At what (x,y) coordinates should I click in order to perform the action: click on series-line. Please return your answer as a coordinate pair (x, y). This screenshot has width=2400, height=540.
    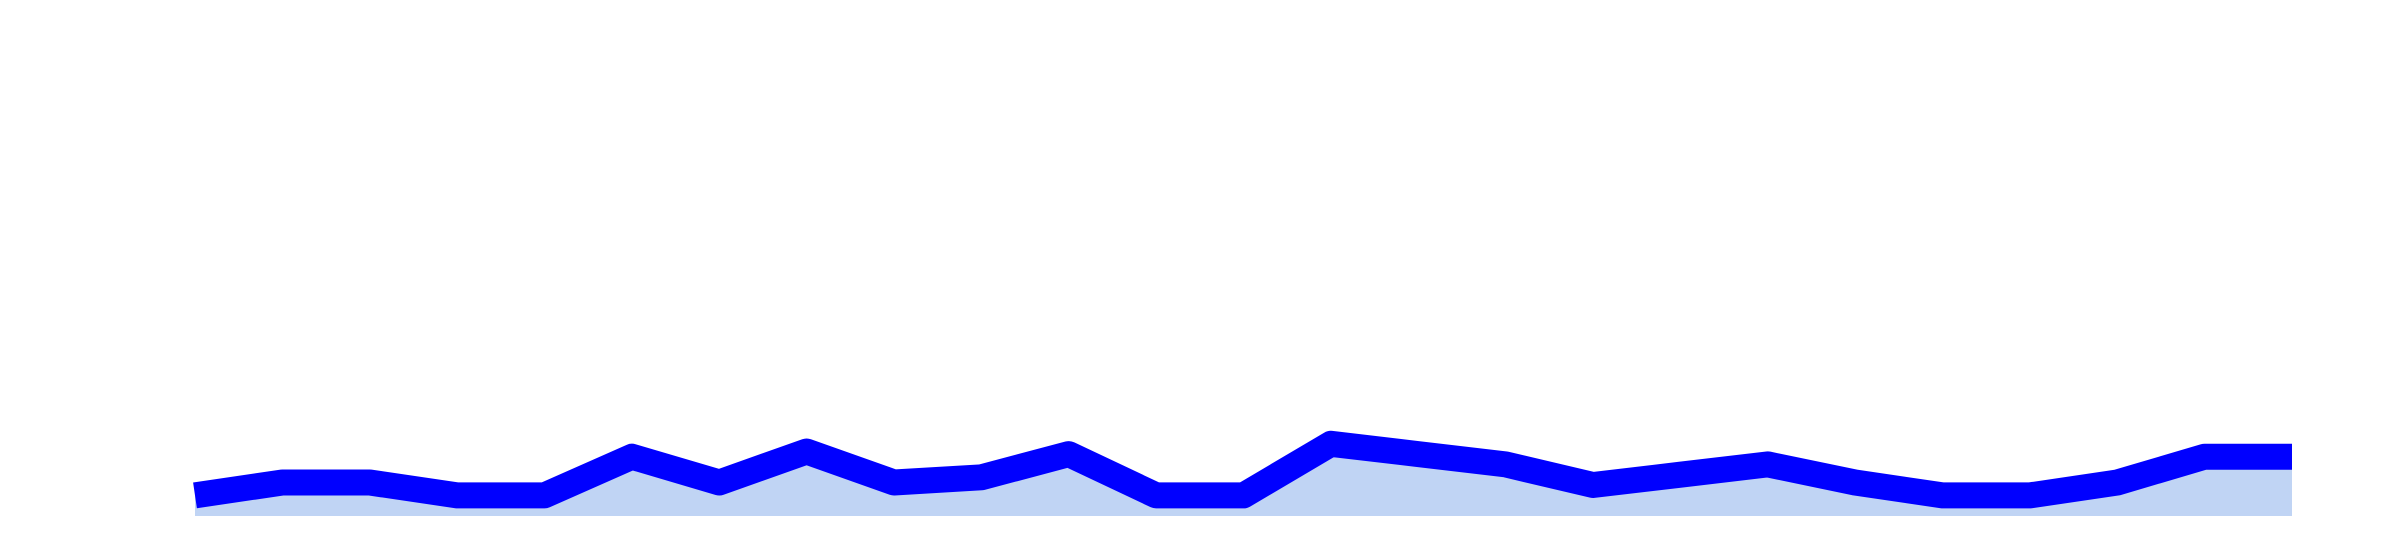
    Looking at the image, I should click on (1242, 469).